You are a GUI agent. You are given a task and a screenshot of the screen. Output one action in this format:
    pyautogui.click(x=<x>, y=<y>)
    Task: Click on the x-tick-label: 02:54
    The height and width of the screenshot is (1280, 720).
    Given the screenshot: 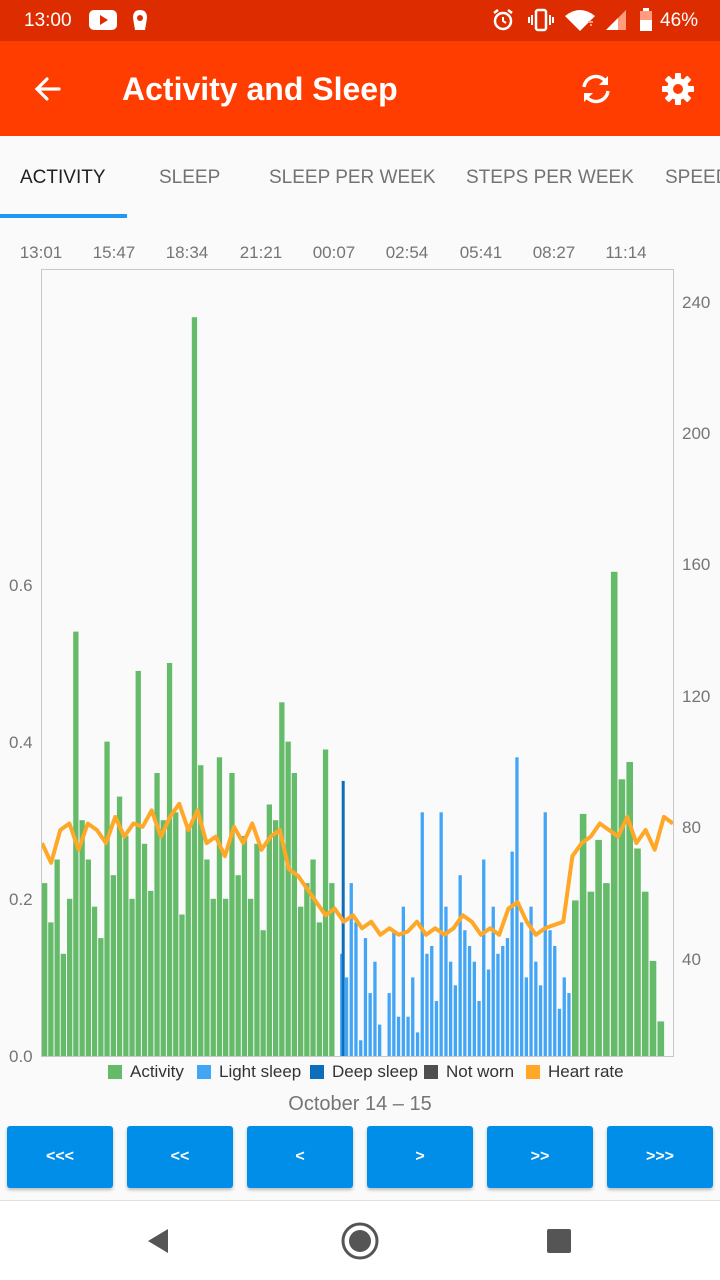 What is the action you would take?
    pyautogui.click(x=407, y=252)
    